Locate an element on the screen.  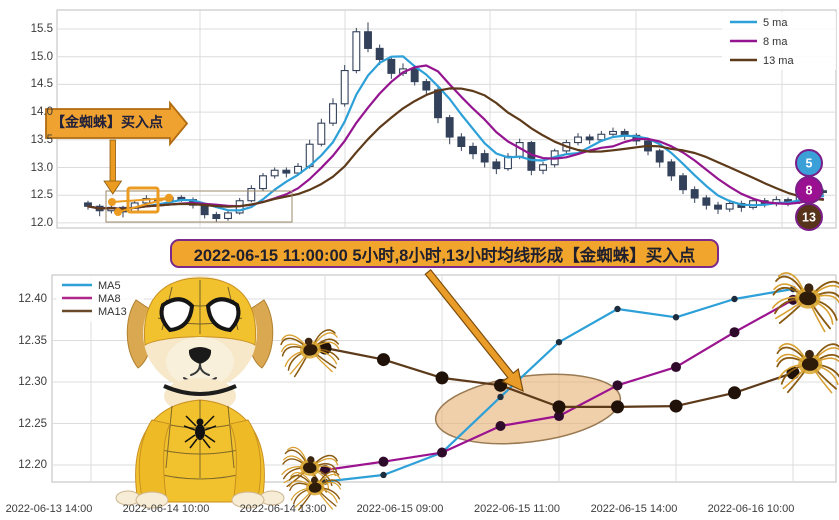
legend-label: MA5 is located at coordinates (109, 286).